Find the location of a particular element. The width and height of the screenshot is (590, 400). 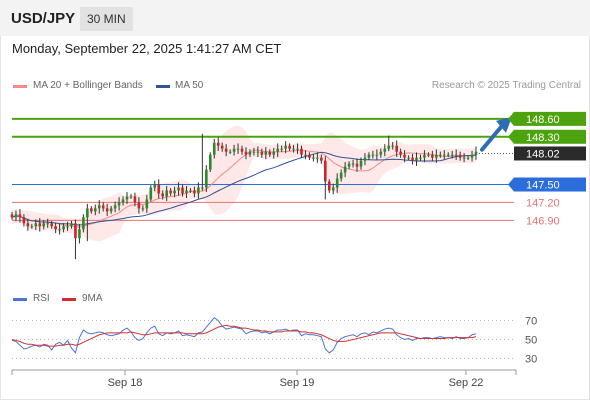

ma20-legend-swatch is located at coordinates (20, 86).